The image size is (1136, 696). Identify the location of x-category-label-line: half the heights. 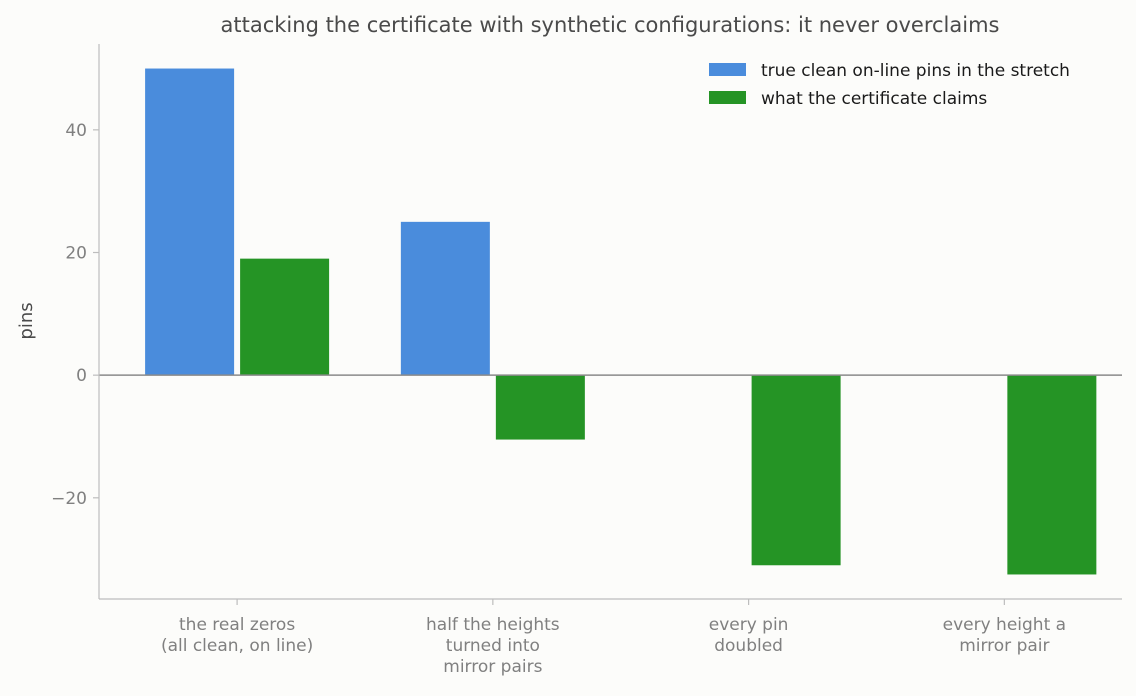
(493, 625).